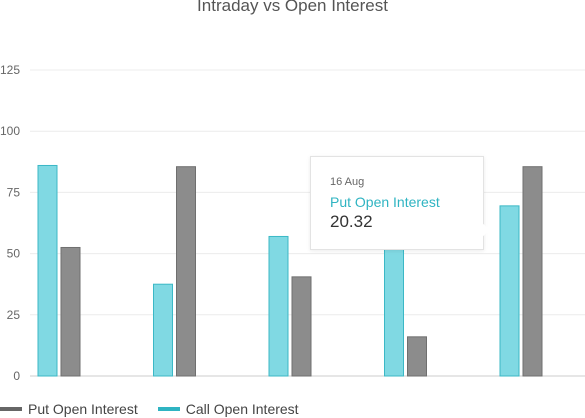  What do you see at coordinates (14, 315) in the screenshot?
I see `y-tick-label: 25` at bounding box center [14, 315].